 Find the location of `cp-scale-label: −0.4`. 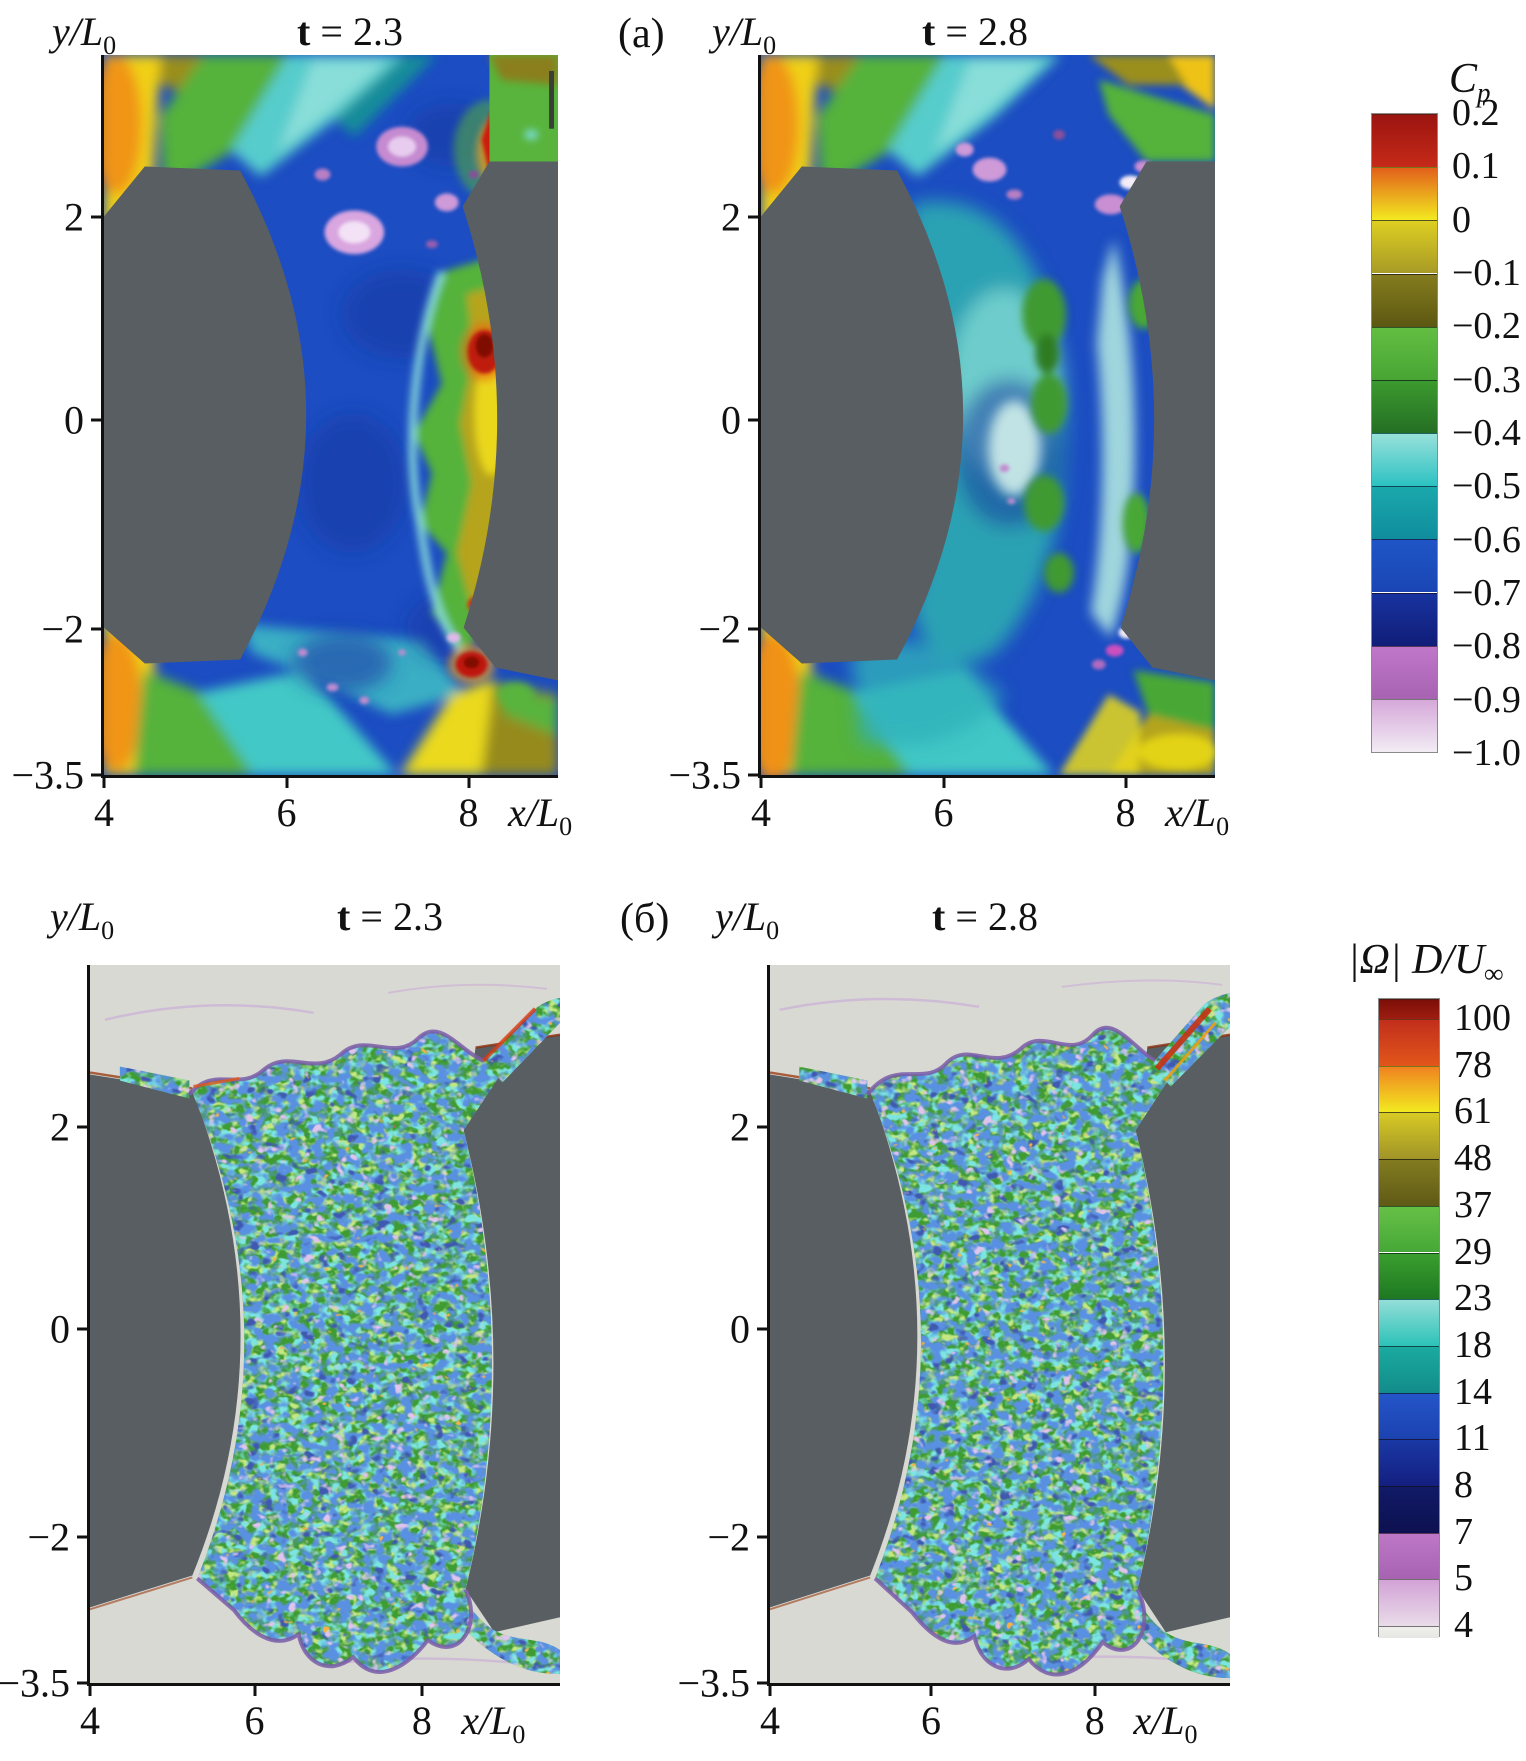

cp-scale-label: −0.4 is located at coordinates (1486, 433).